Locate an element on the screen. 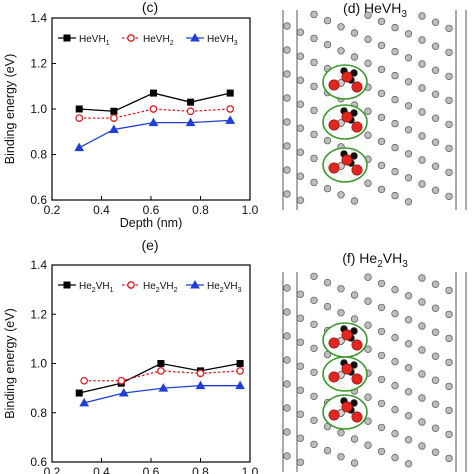 This screenshot has height=474, width=474. legend-entry: HeVH2 is located at coordinates (158, 40).